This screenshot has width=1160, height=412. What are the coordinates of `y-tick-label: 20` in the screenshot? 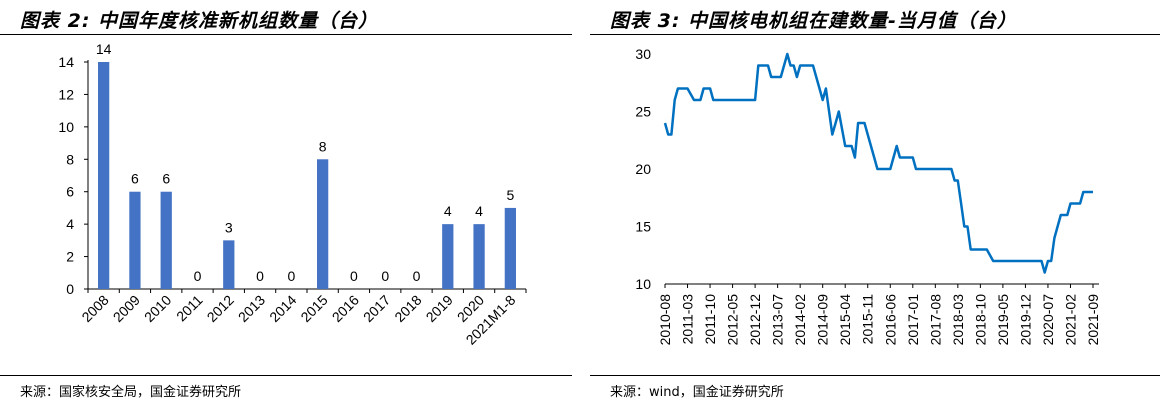 It's located at (643, 169).